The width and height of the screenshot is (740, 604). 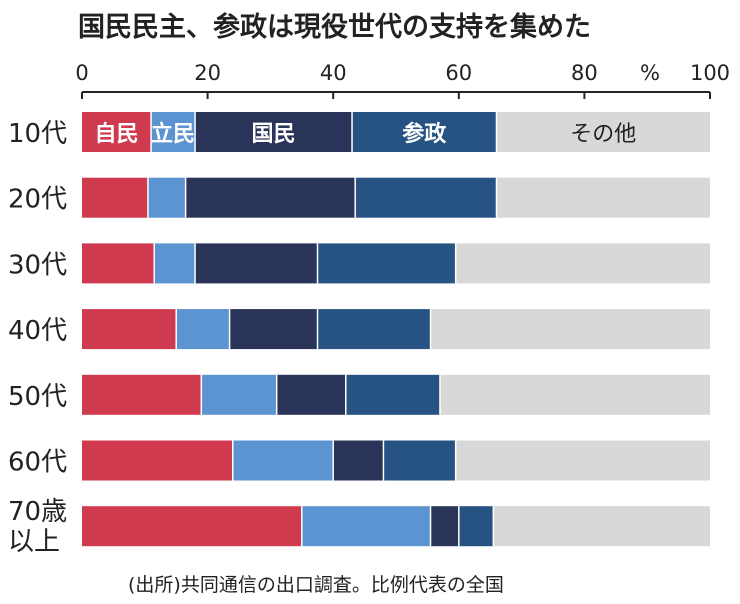 What do you see at coordinates (333, 73) in the screenshot?
I see `x-tick-label: 40` at bounding box center [333, 73].